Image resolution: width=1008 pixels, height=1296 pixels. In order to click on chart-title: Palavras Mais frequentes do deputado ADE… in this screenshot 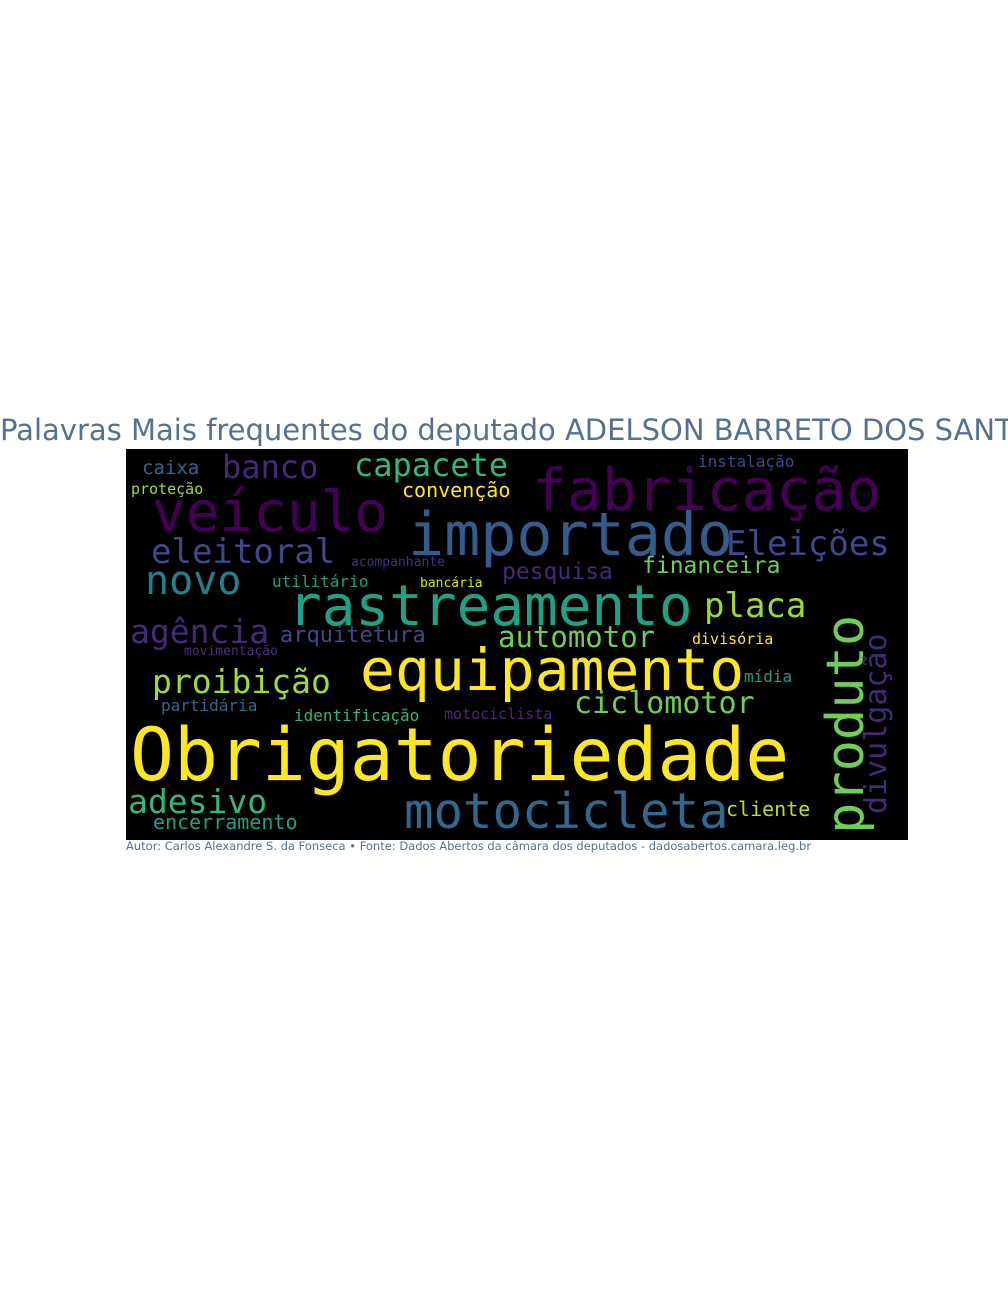, I will do `click(504, 430)`.